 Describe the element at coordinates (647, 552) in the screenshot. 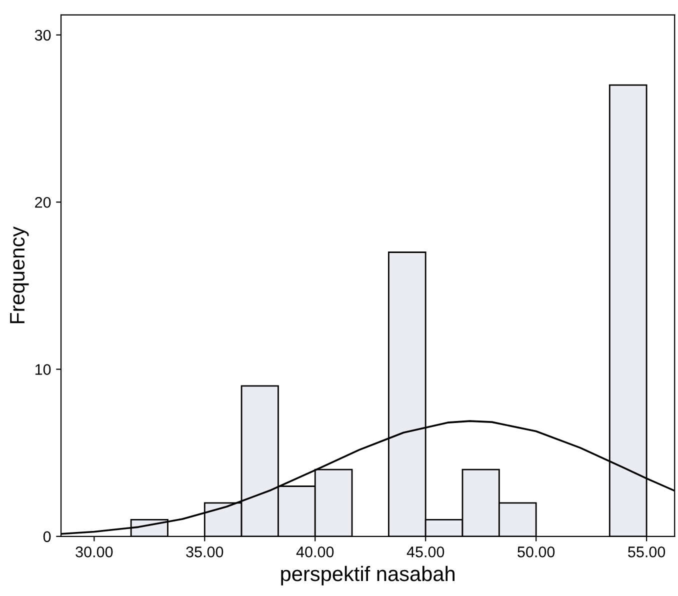

I see `x-tick-label: 55.00` at that location.